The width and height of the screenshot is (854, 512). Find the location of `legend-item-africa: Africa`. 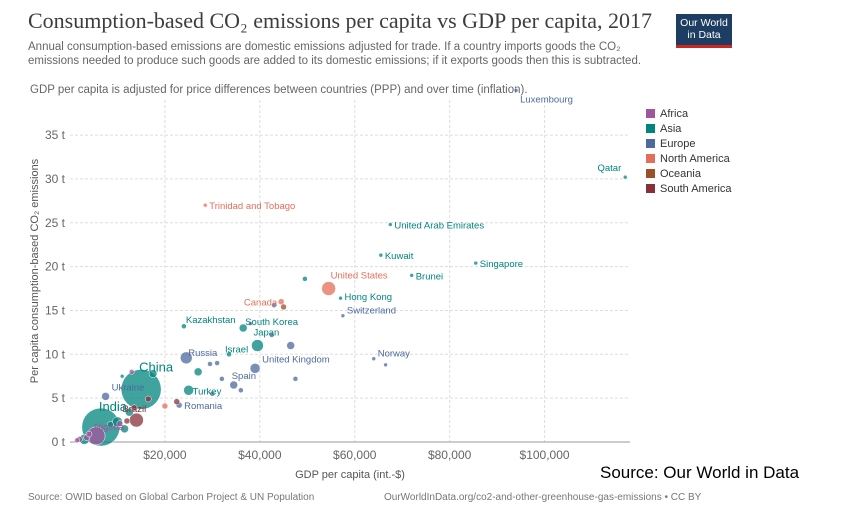

legend-item-africa: Africa is located at coordinates (689, 113).